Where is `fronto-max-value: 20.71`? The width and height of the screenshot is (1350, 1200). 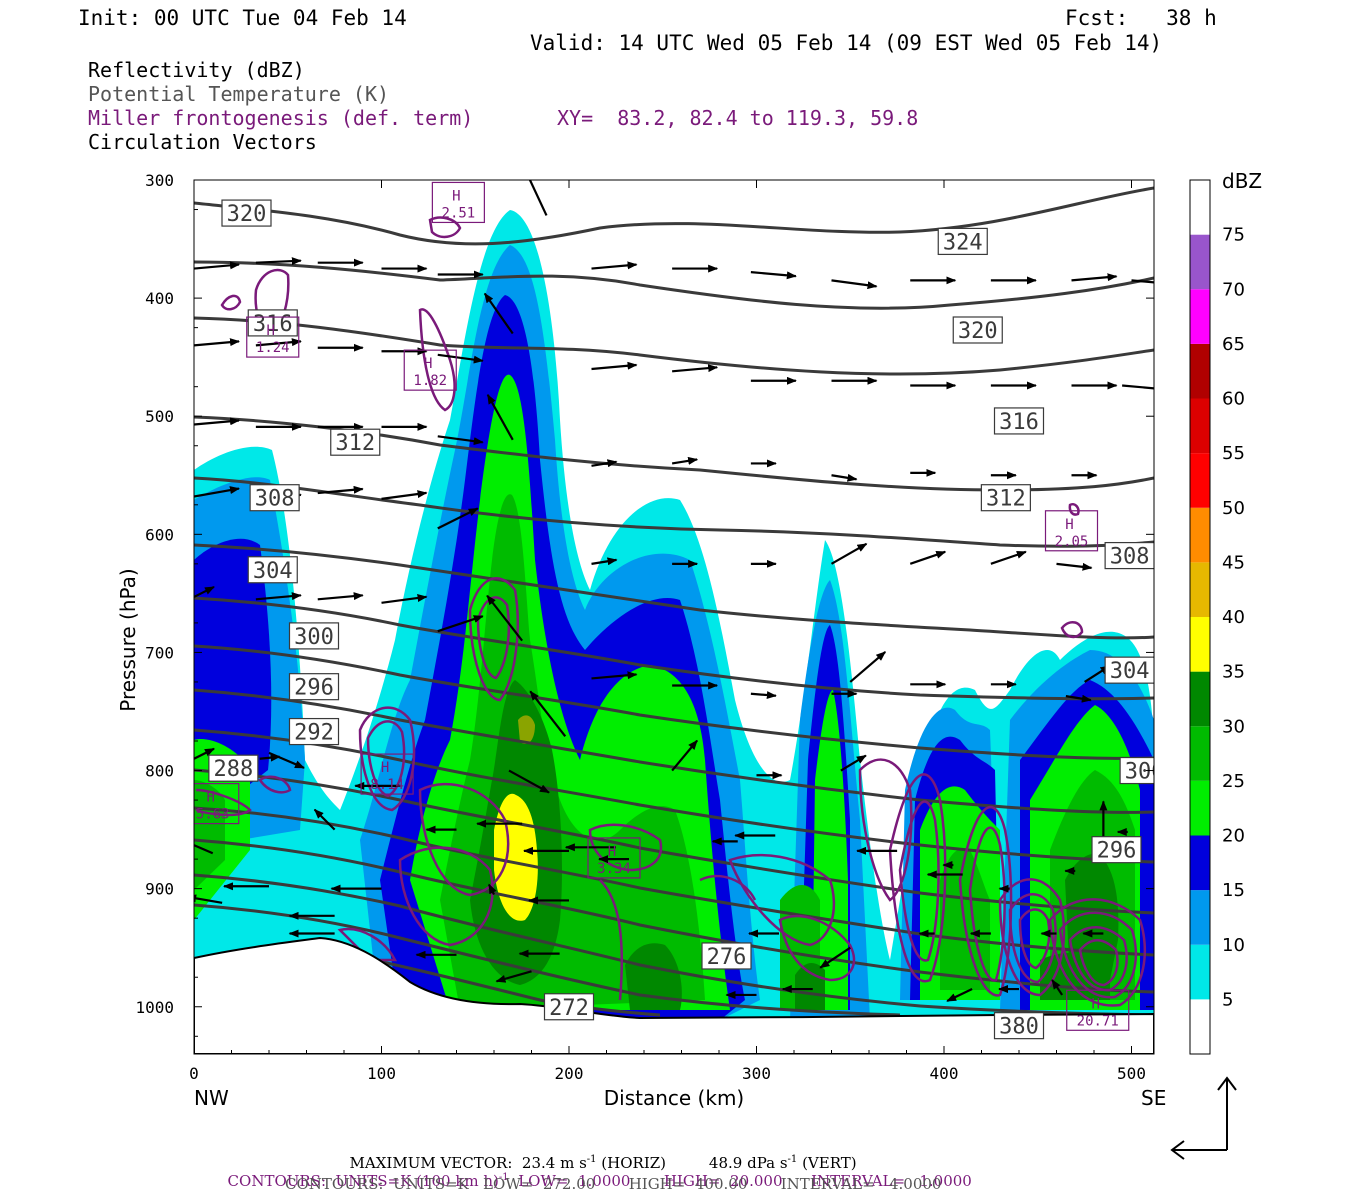
fronto-max-value: 20.71 is located at coordinates (1098, 1021).